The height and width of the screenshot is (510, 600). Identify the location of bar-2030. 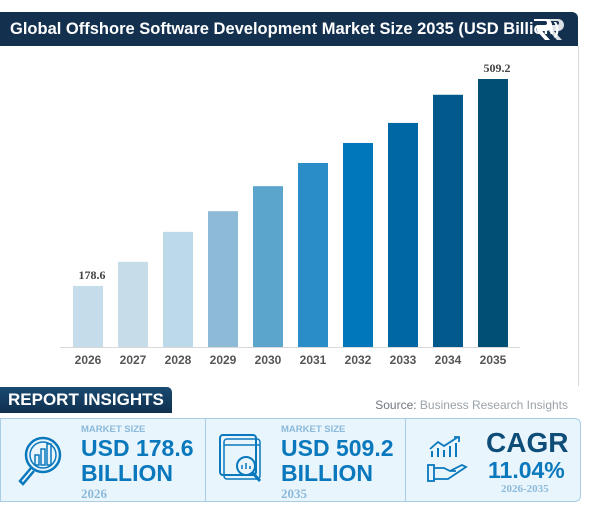
(268, 266).